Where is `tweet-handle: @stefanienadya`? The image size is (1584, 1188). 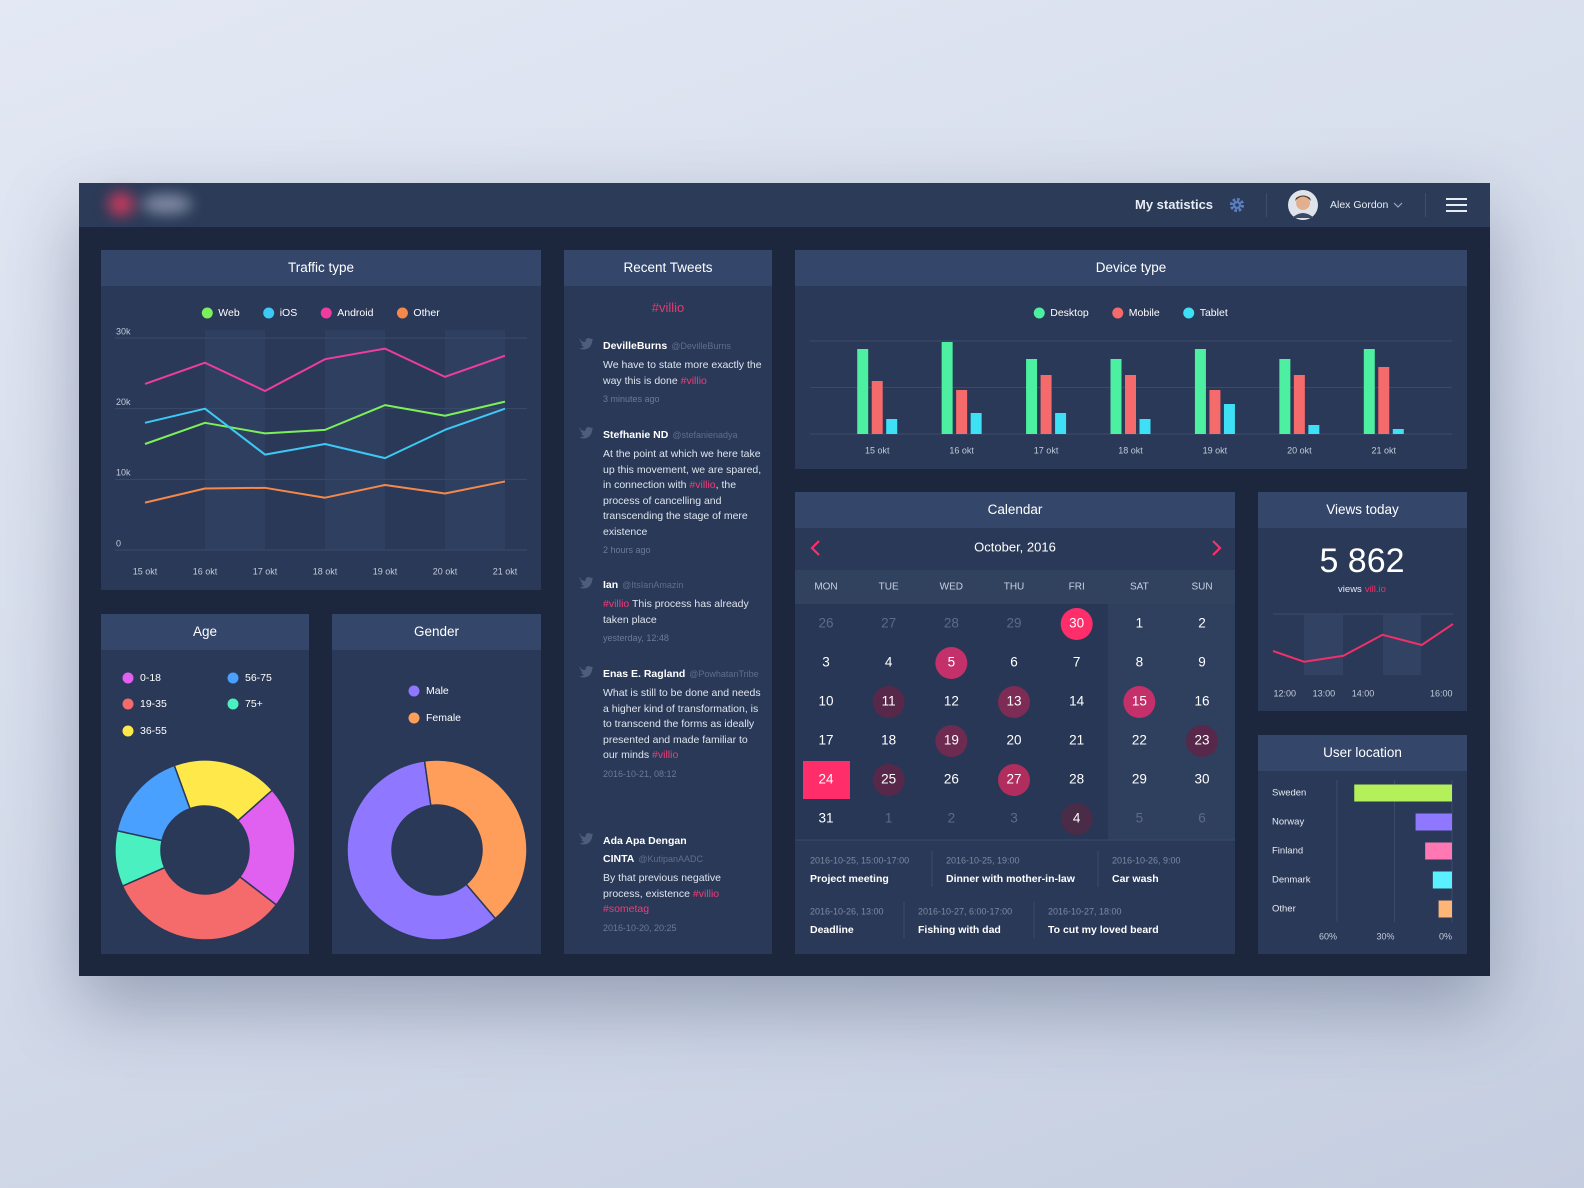 tweet-handle: @stefanienadya is located at coordinates (705, 435).